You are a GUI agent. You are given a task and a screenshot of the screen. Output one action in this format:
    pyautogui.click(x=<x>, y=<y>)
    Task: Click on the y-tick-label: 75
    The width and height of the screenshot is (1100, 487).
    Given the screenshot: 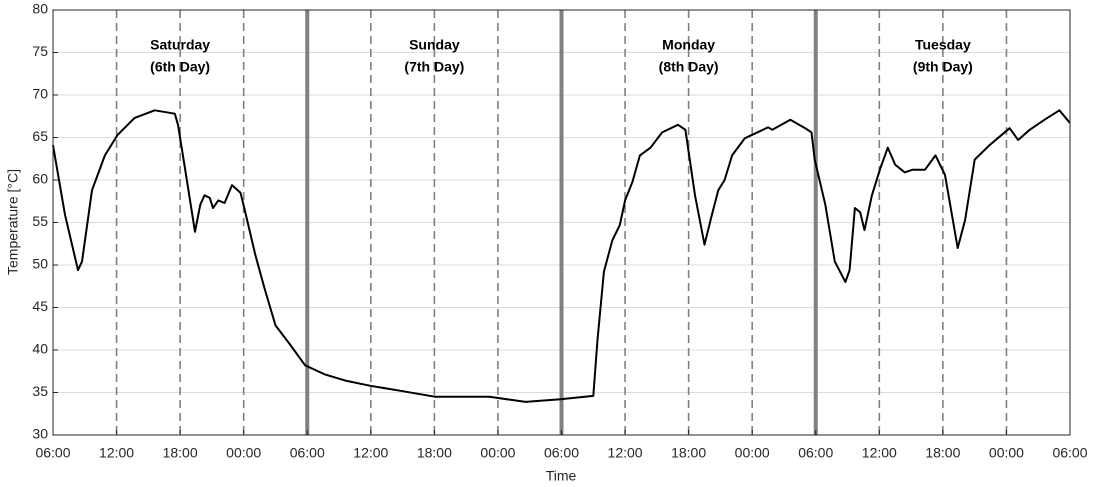 What is the action you would take?
    pyautogui.click(x=40, y=51)
    